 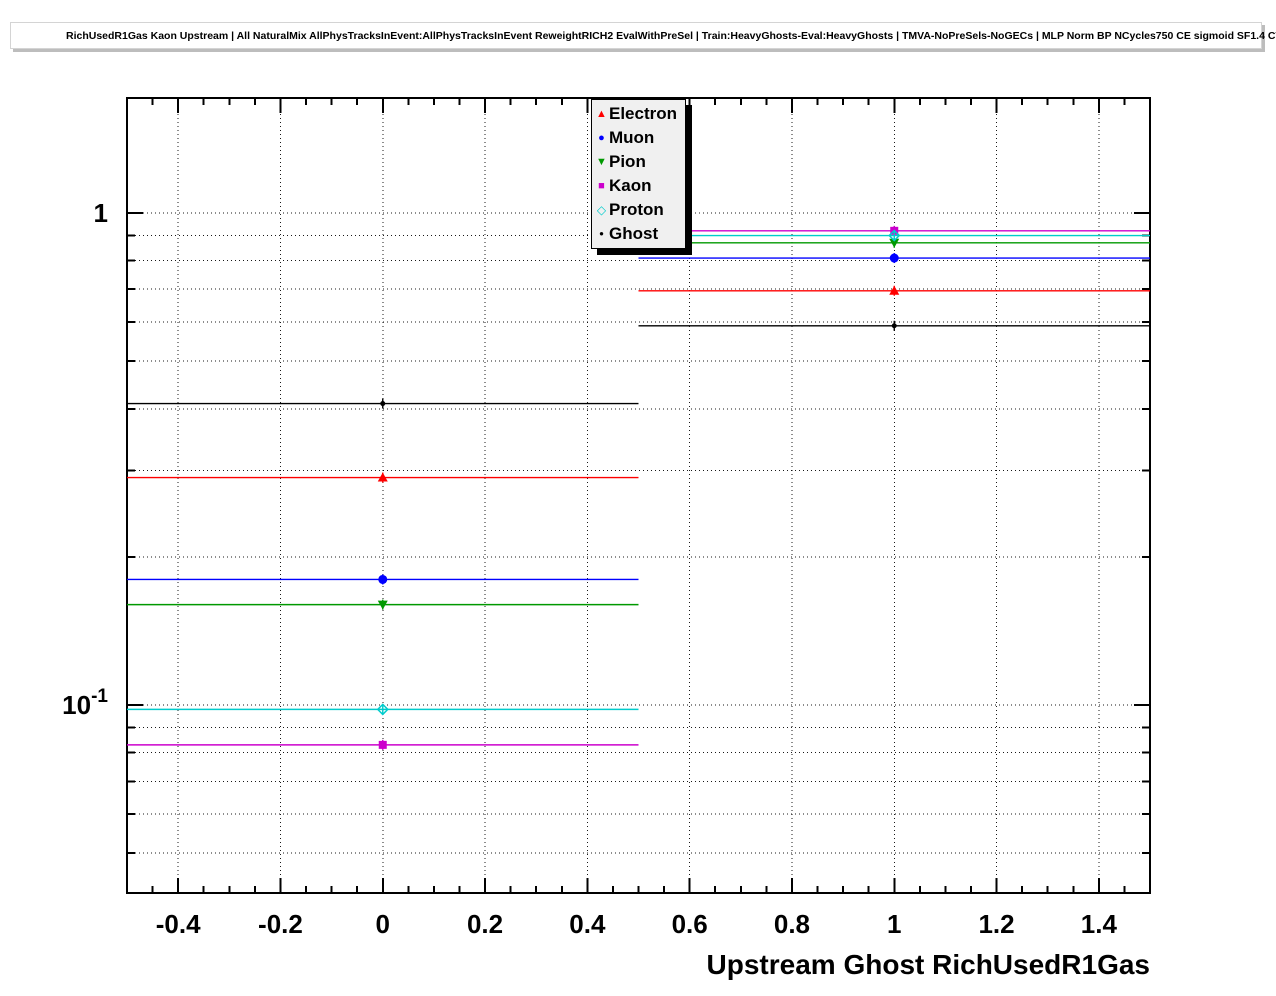 What do you see at coordinates (928, 964) in the screenshot?
I see `x-axis-title: Upstream Ghost RichUsedR1Gas` at bounding box center [928, 964].